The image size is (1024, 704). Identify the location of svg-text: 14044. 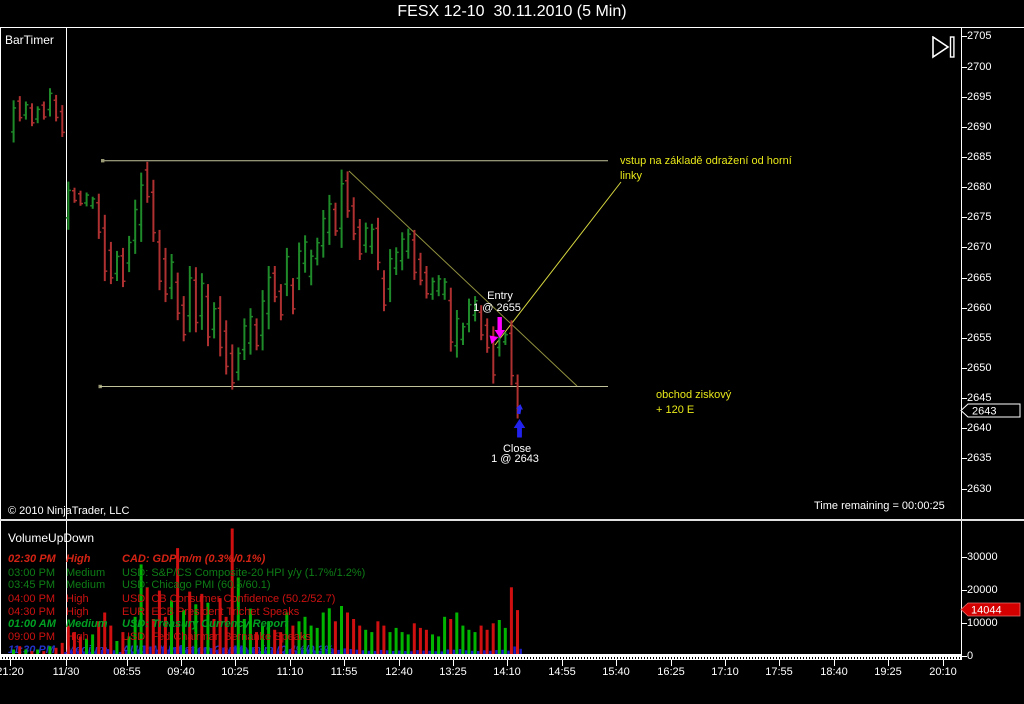
(986, 611).